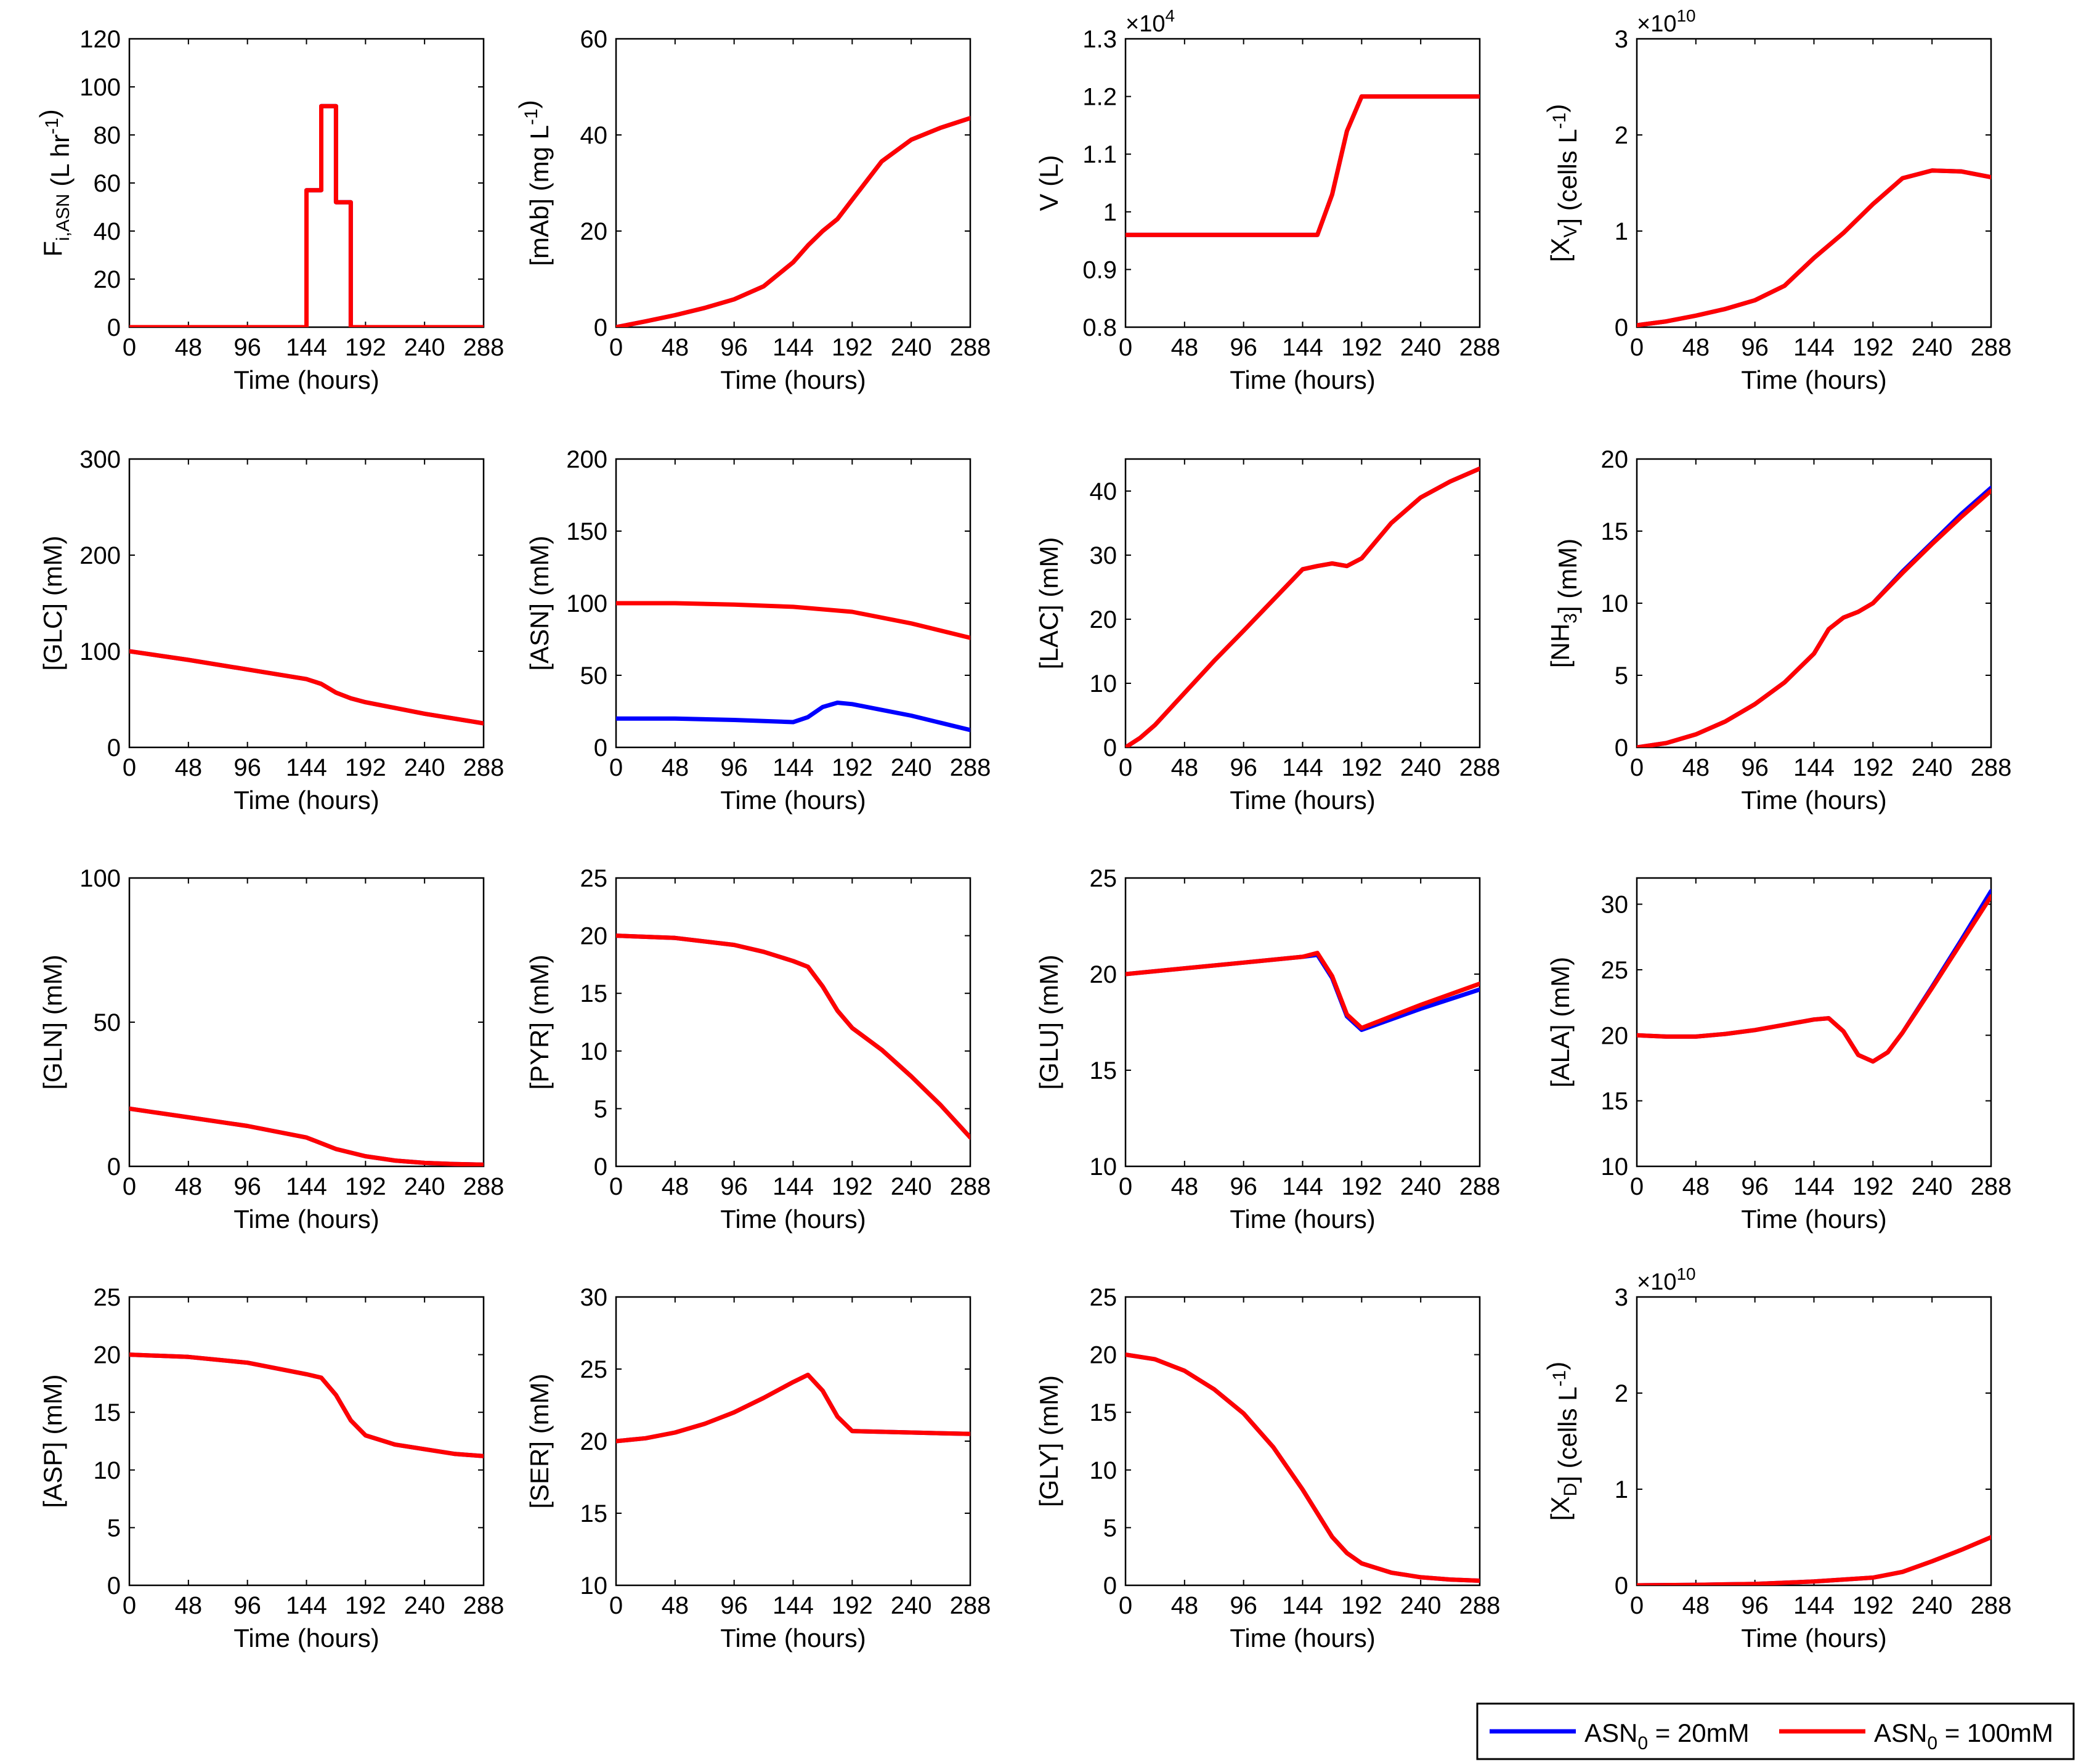  I want to click on y-axis-label: [GLN] (mM), so click(52, 1021).